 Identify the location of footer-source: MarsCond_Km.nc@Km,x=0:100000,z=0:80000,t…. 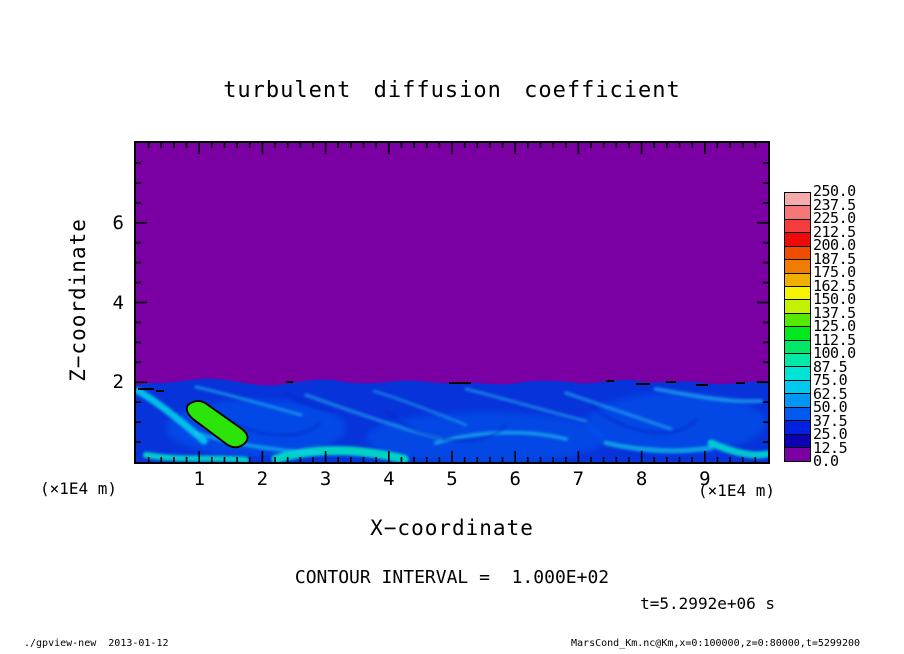
(715, 643).